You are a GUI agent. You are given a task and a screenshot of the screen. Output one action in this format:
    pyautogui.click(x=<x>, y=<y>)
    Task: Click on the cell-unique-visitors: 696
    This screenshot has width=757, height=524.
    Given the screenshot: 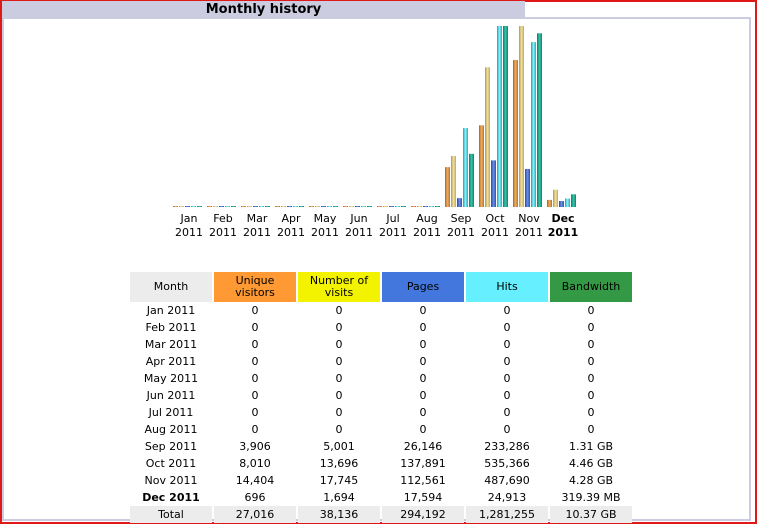 What is the action you would take?
    pyautogui.click(x=255, y=497)
    